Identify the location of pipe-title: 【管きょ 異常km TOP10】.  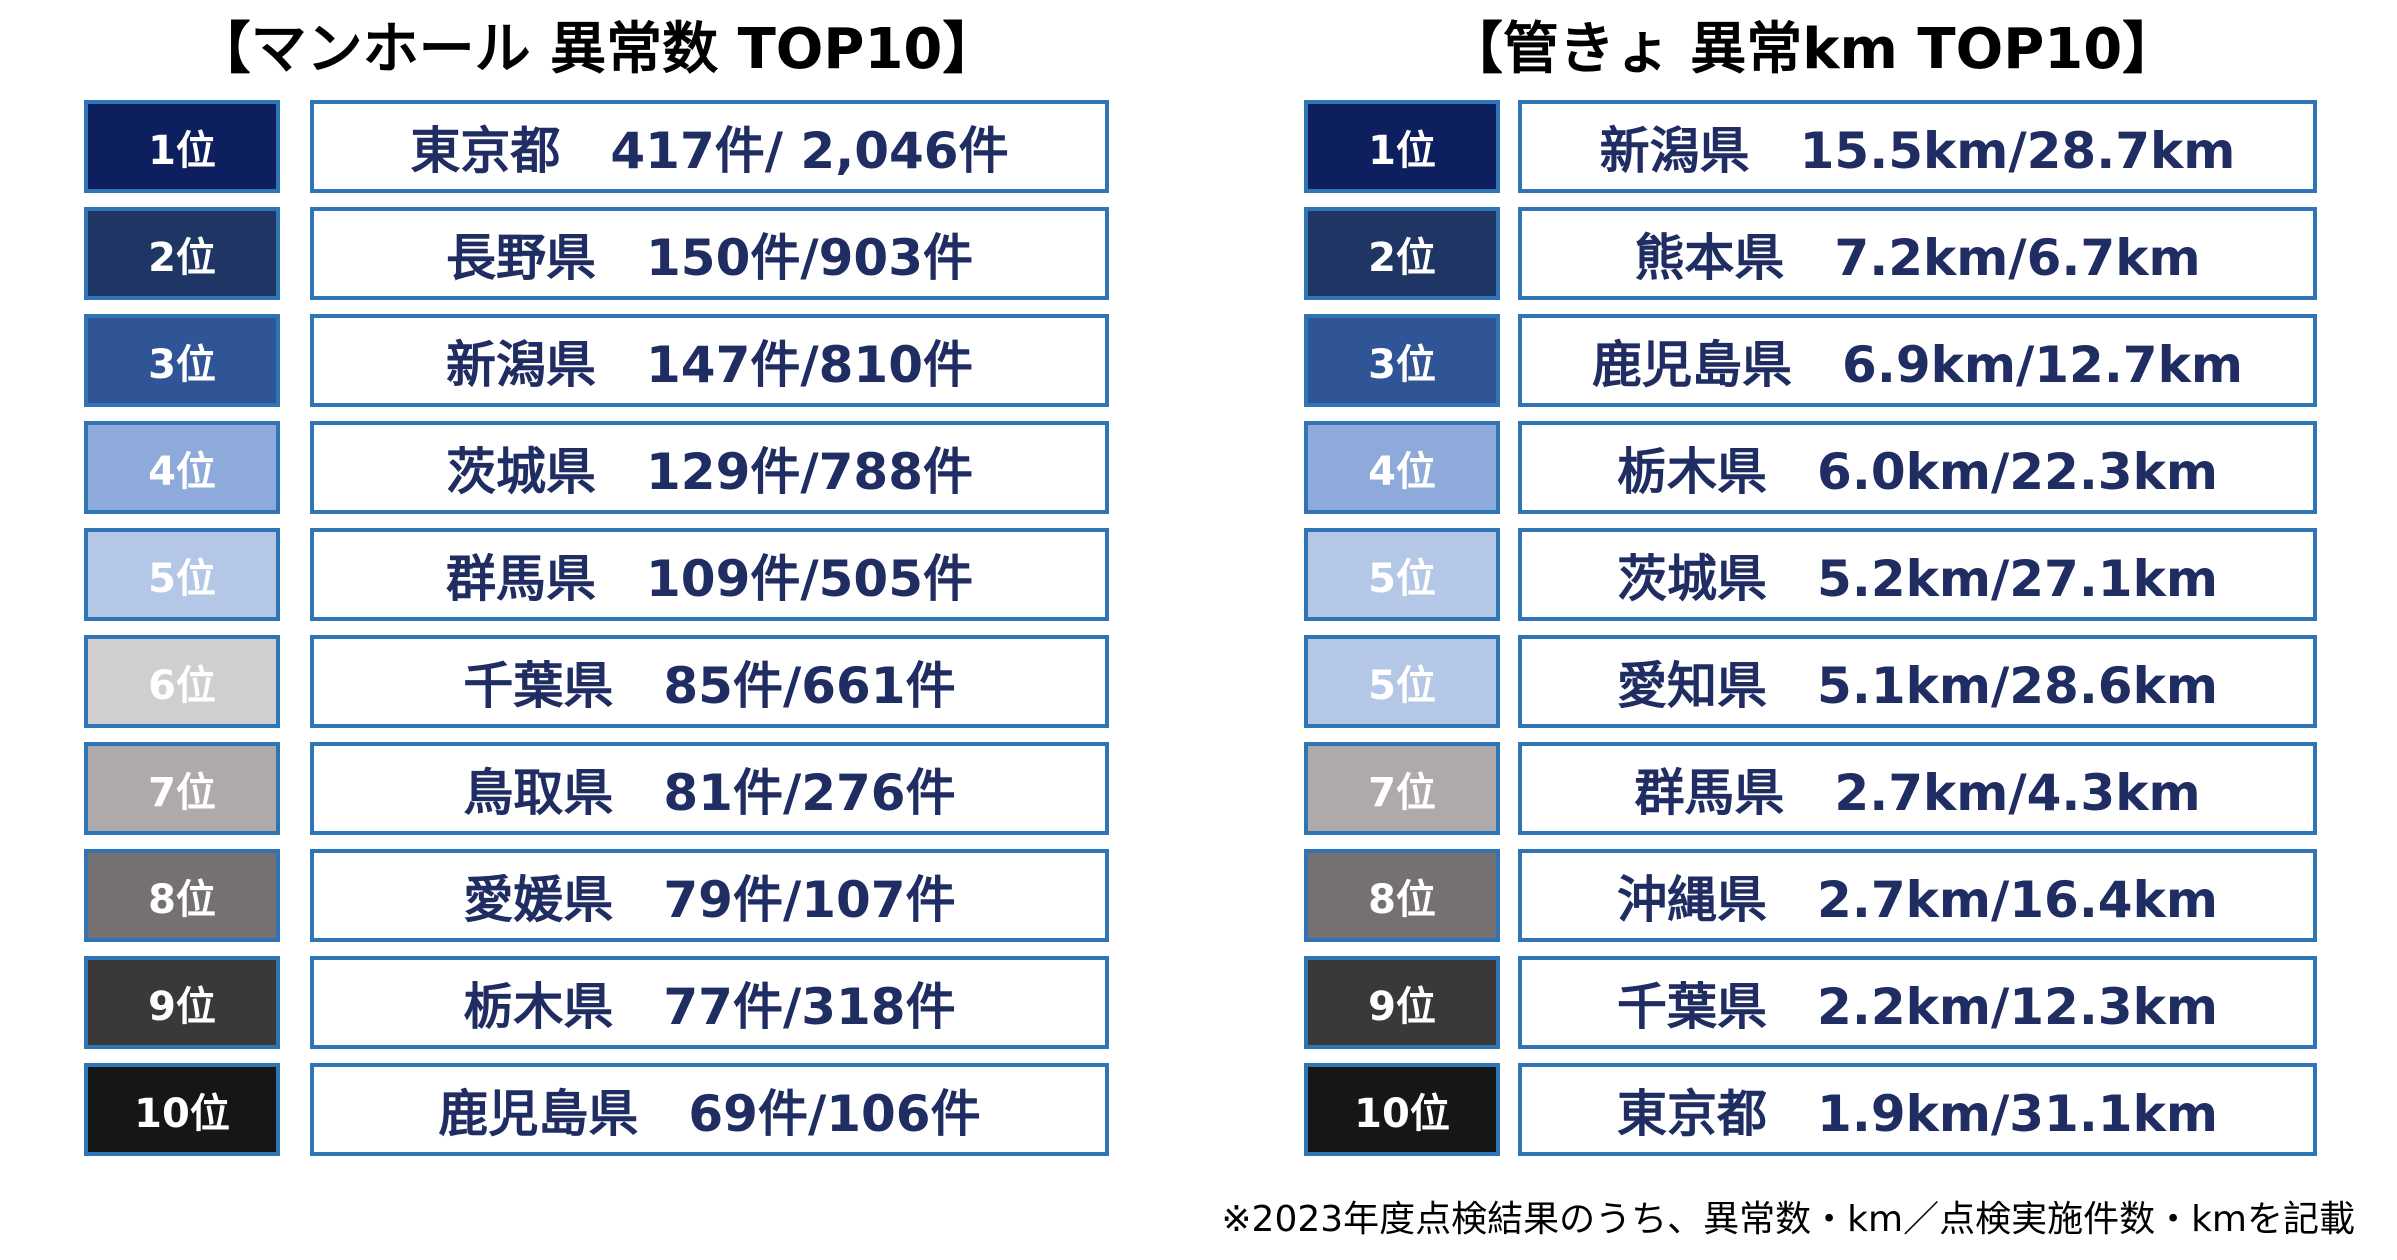
(1812, 49).